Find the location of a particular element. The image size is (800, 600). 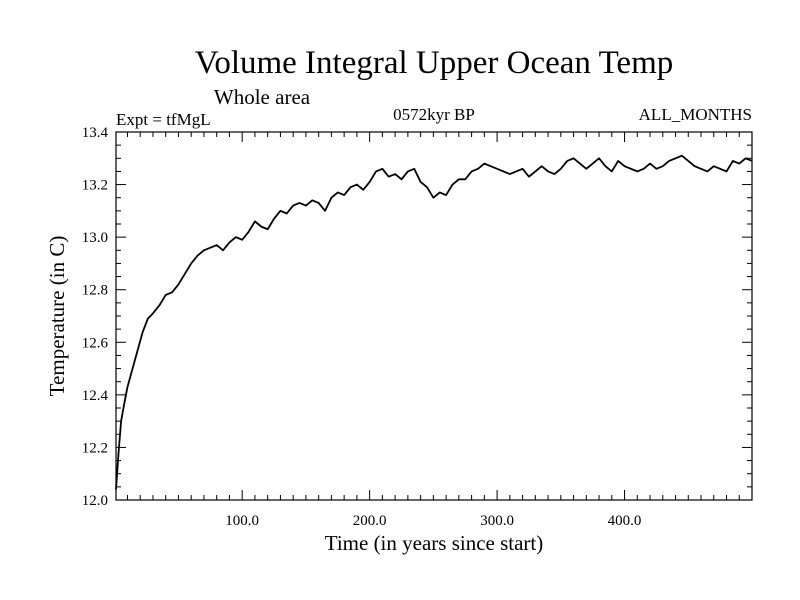

x-tick-label: 400.0 is located at coordinates (625, 521).